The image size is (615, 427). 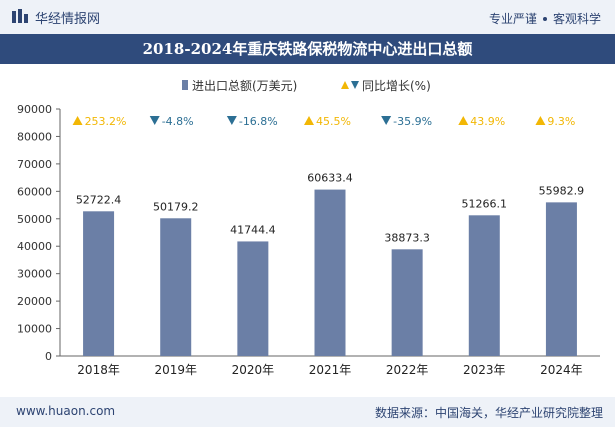 I want to click on x-tick-label: 2024年, so click(x=561, y=370).